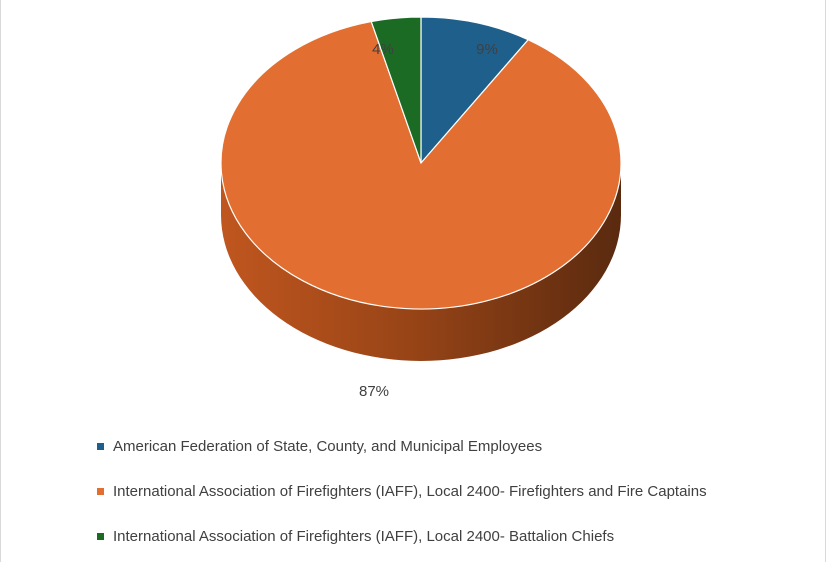 The image size is (826, 569). Describe the element at coordinates (487, 49) in the screenshot. I see `data-label-slice-0: 9%` at that location.